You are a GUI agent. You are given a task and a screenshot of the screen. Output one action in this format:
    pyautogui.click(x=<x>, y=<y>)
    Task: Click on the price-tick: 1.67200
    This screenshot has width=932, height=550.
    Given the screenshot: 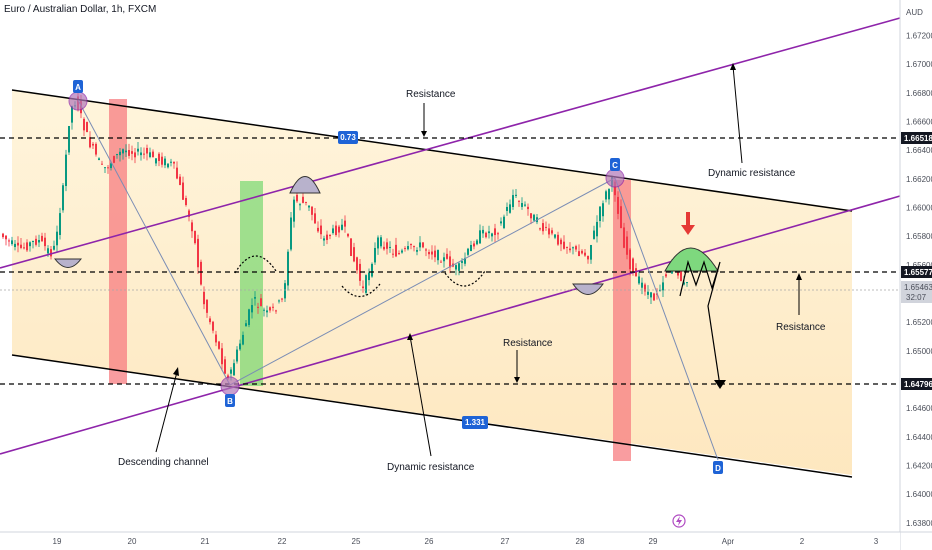 What is the action you would take?
    pyautogui.click(x=919, y=36)
    